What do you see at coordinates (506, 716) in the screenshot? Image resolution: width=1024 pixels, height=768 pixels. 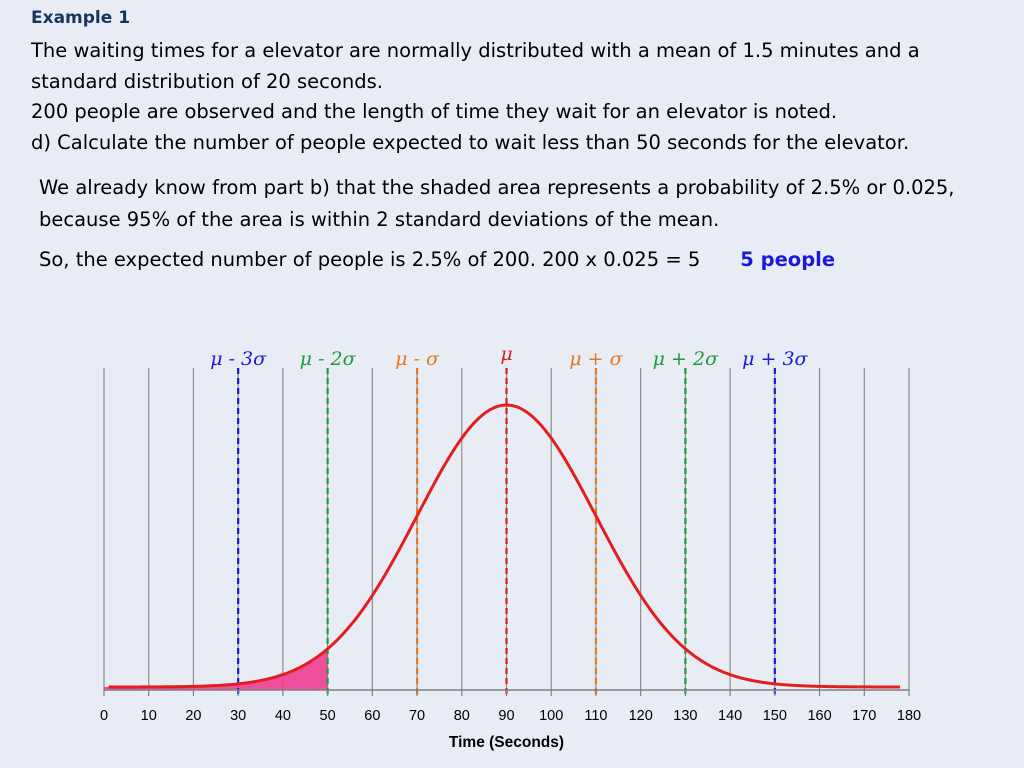 I see `x-tick-label: 90` at bounding box center [506, 716].